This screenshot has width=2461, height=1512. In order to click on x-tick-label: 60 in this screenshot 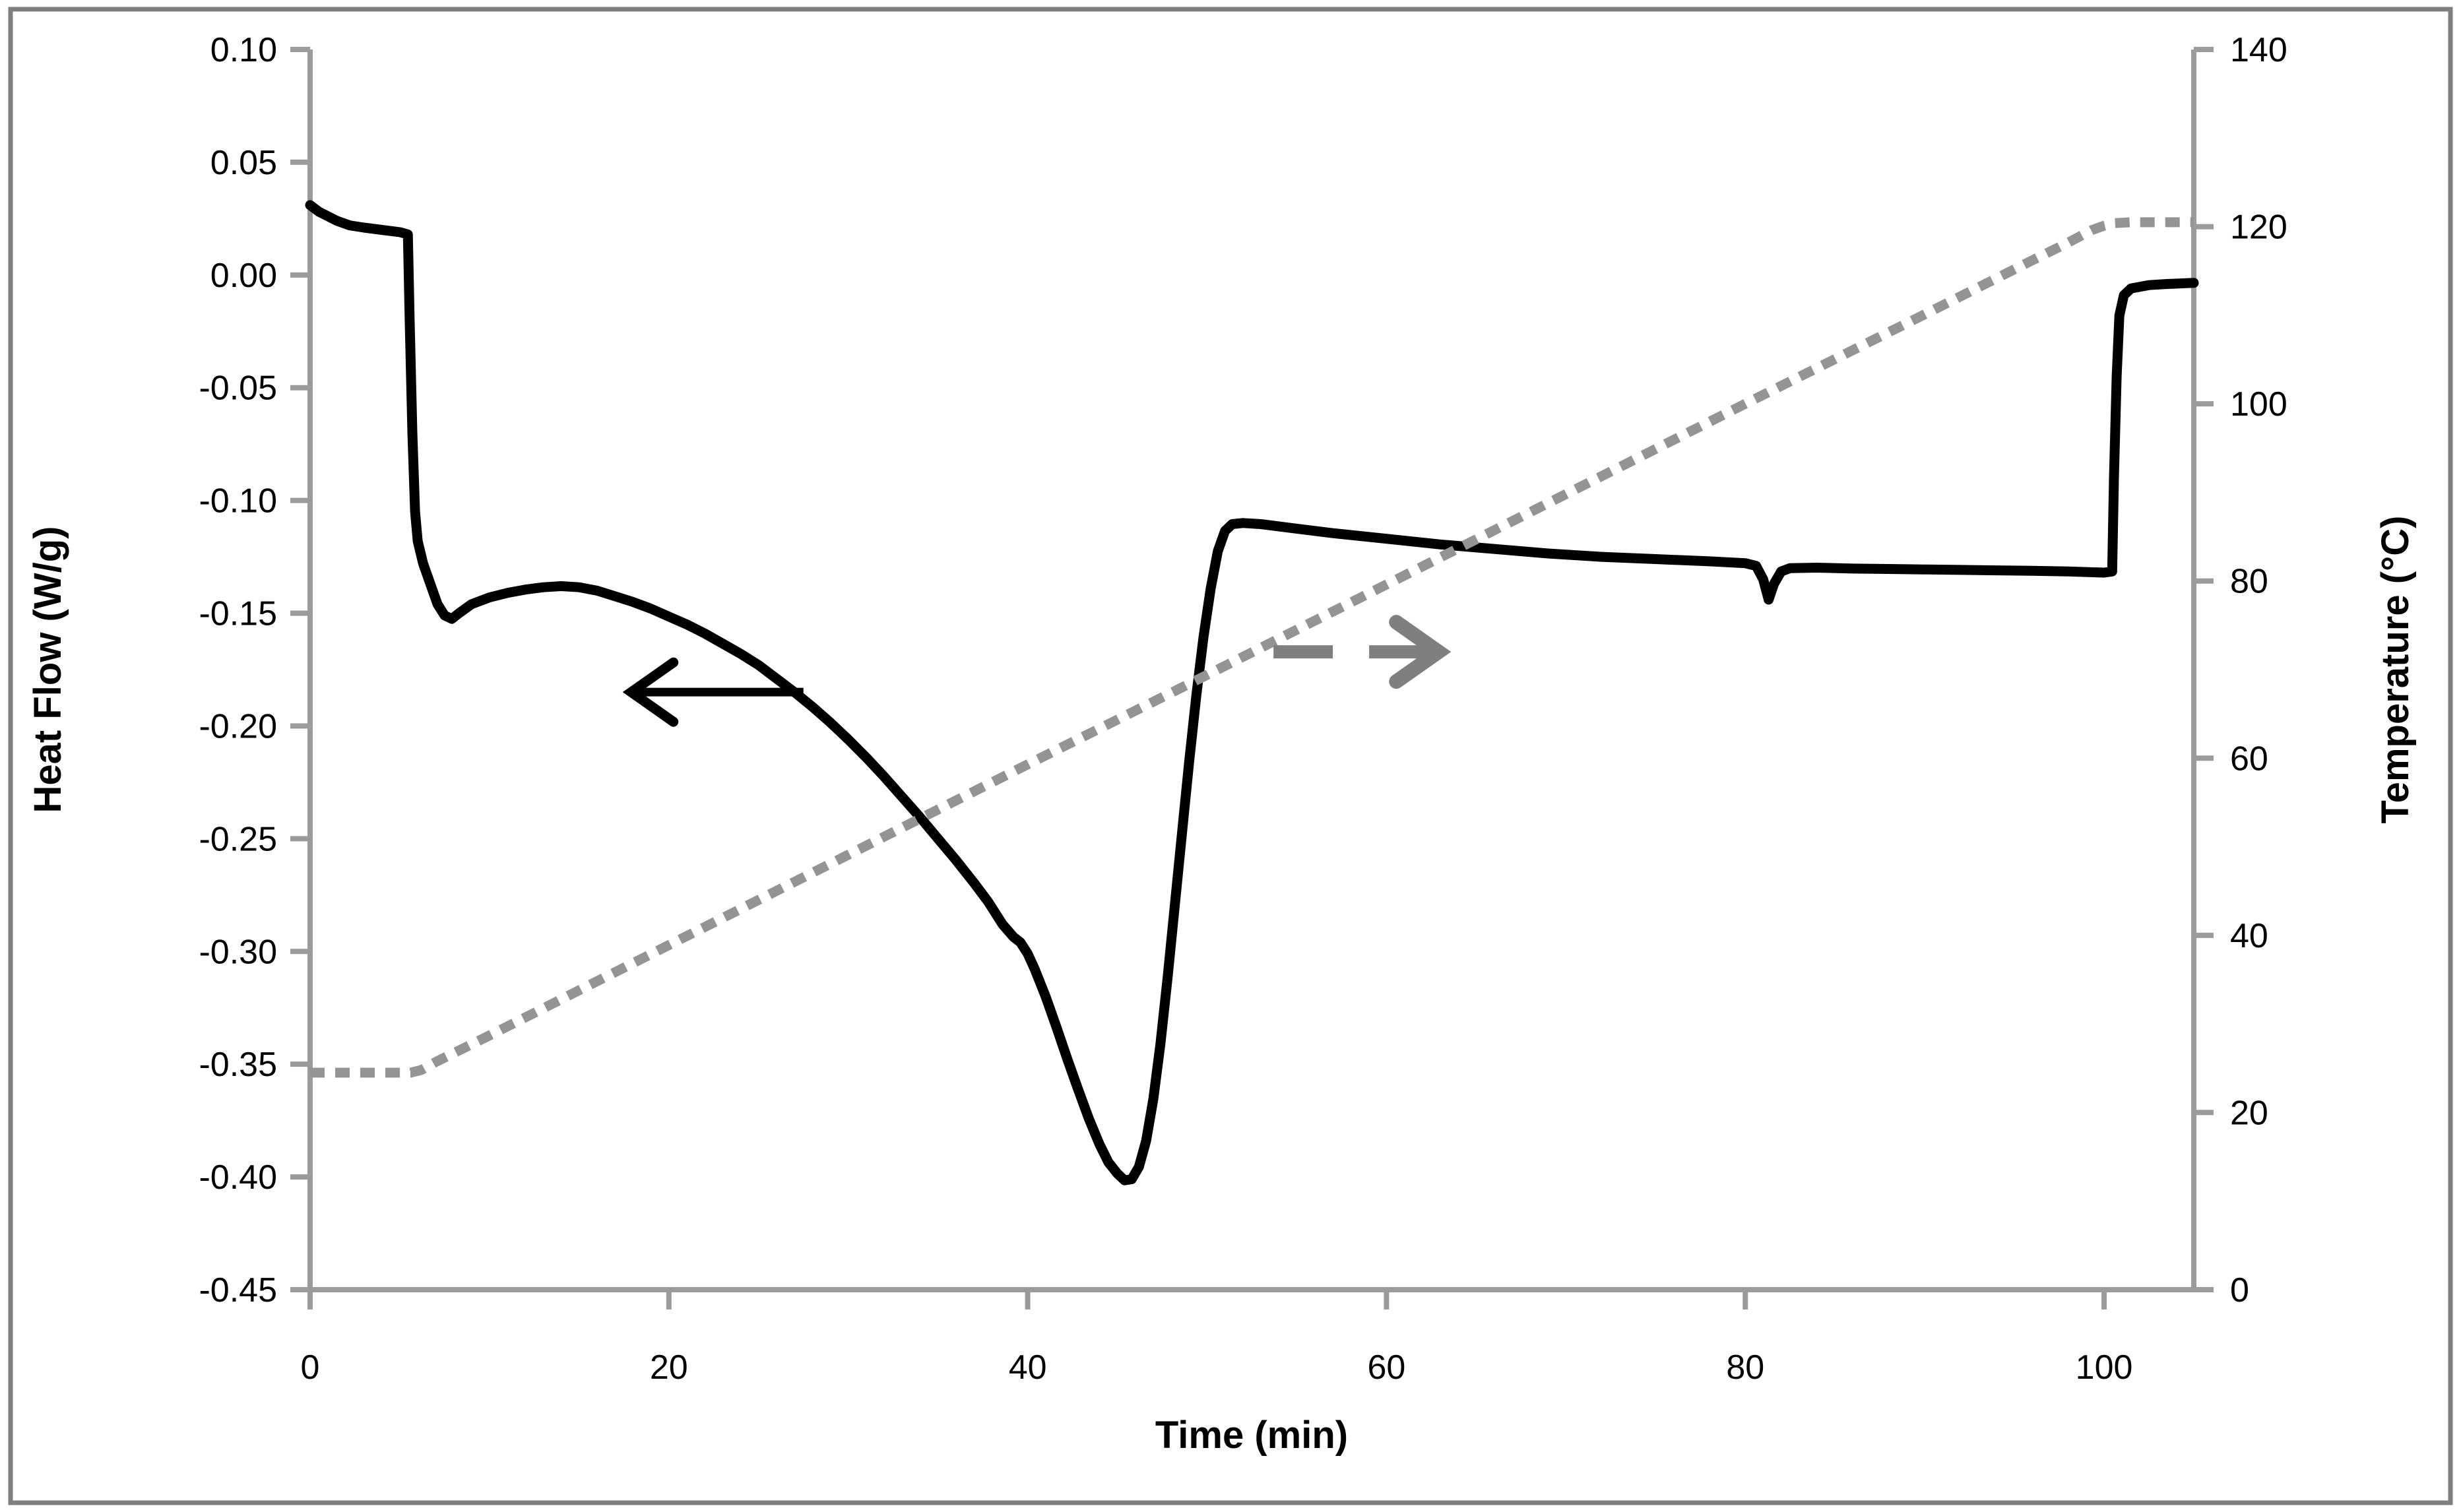, I will do `click(1387, 1367)`.